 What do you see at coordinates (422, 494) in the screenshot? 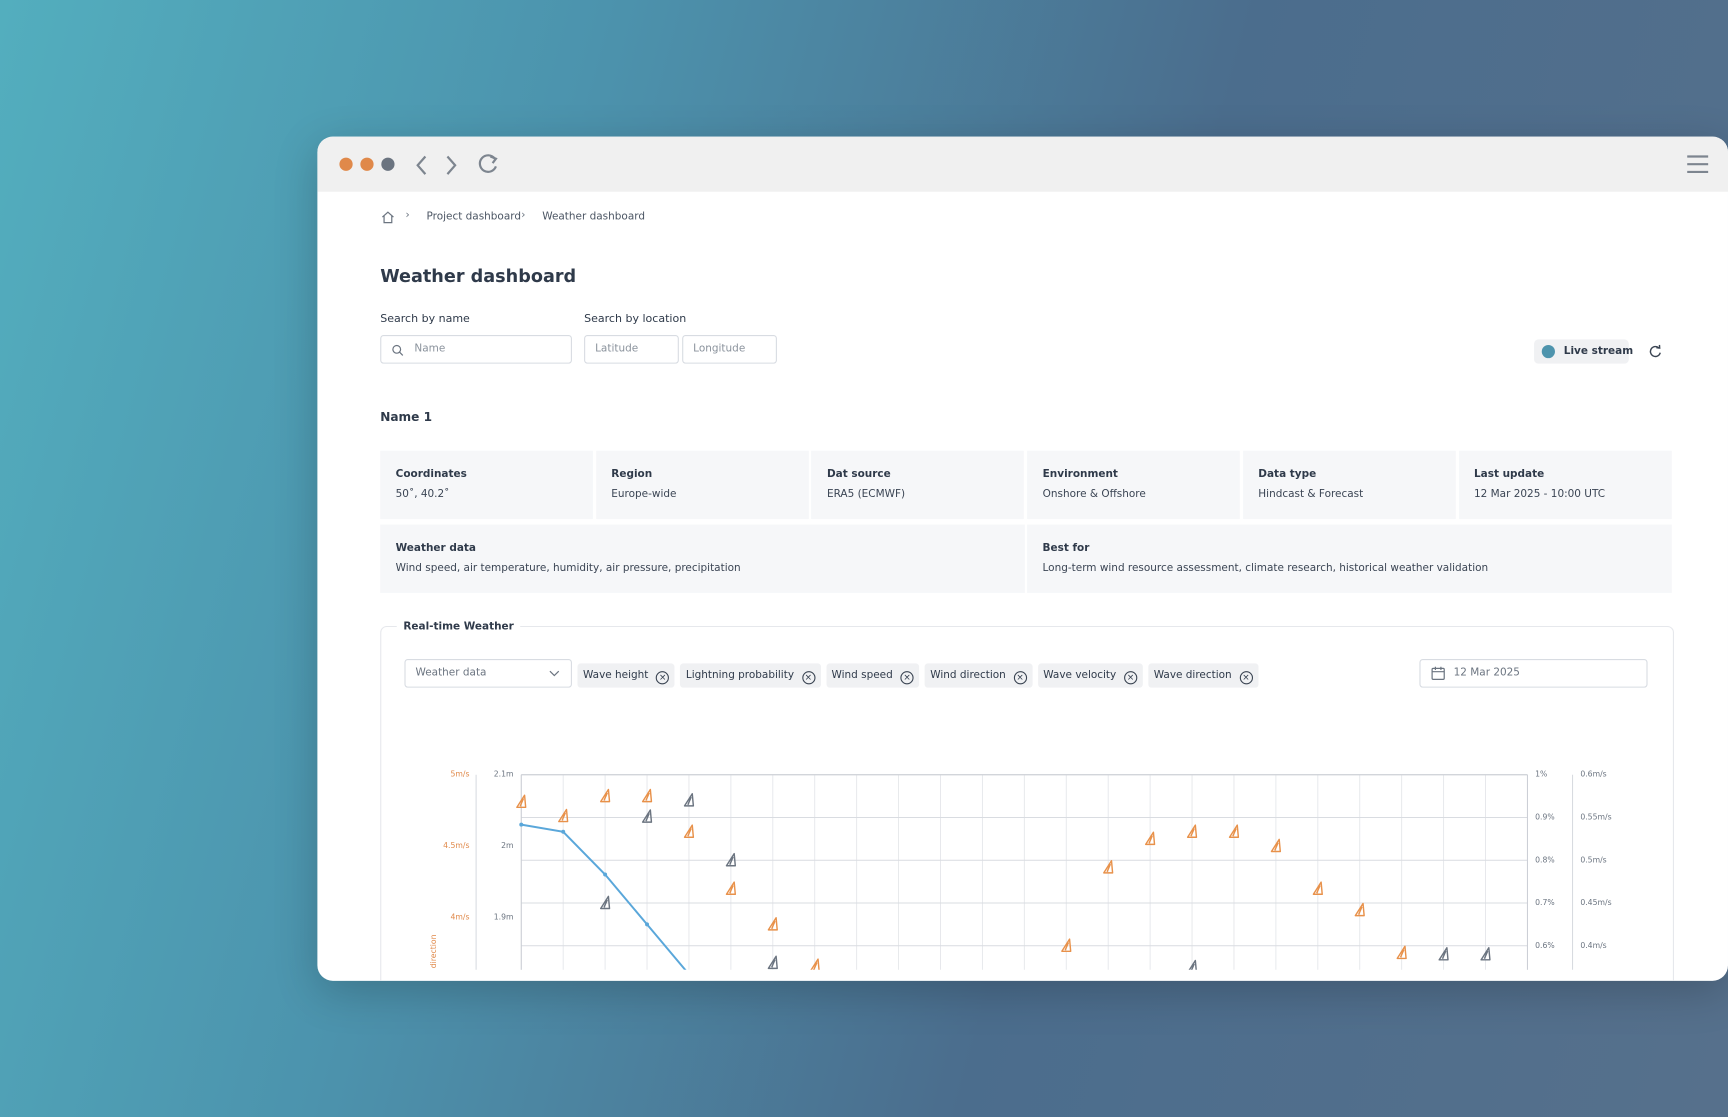
I see `info-value: 50˚, 40.2˚` at bounding box center [422, 494].